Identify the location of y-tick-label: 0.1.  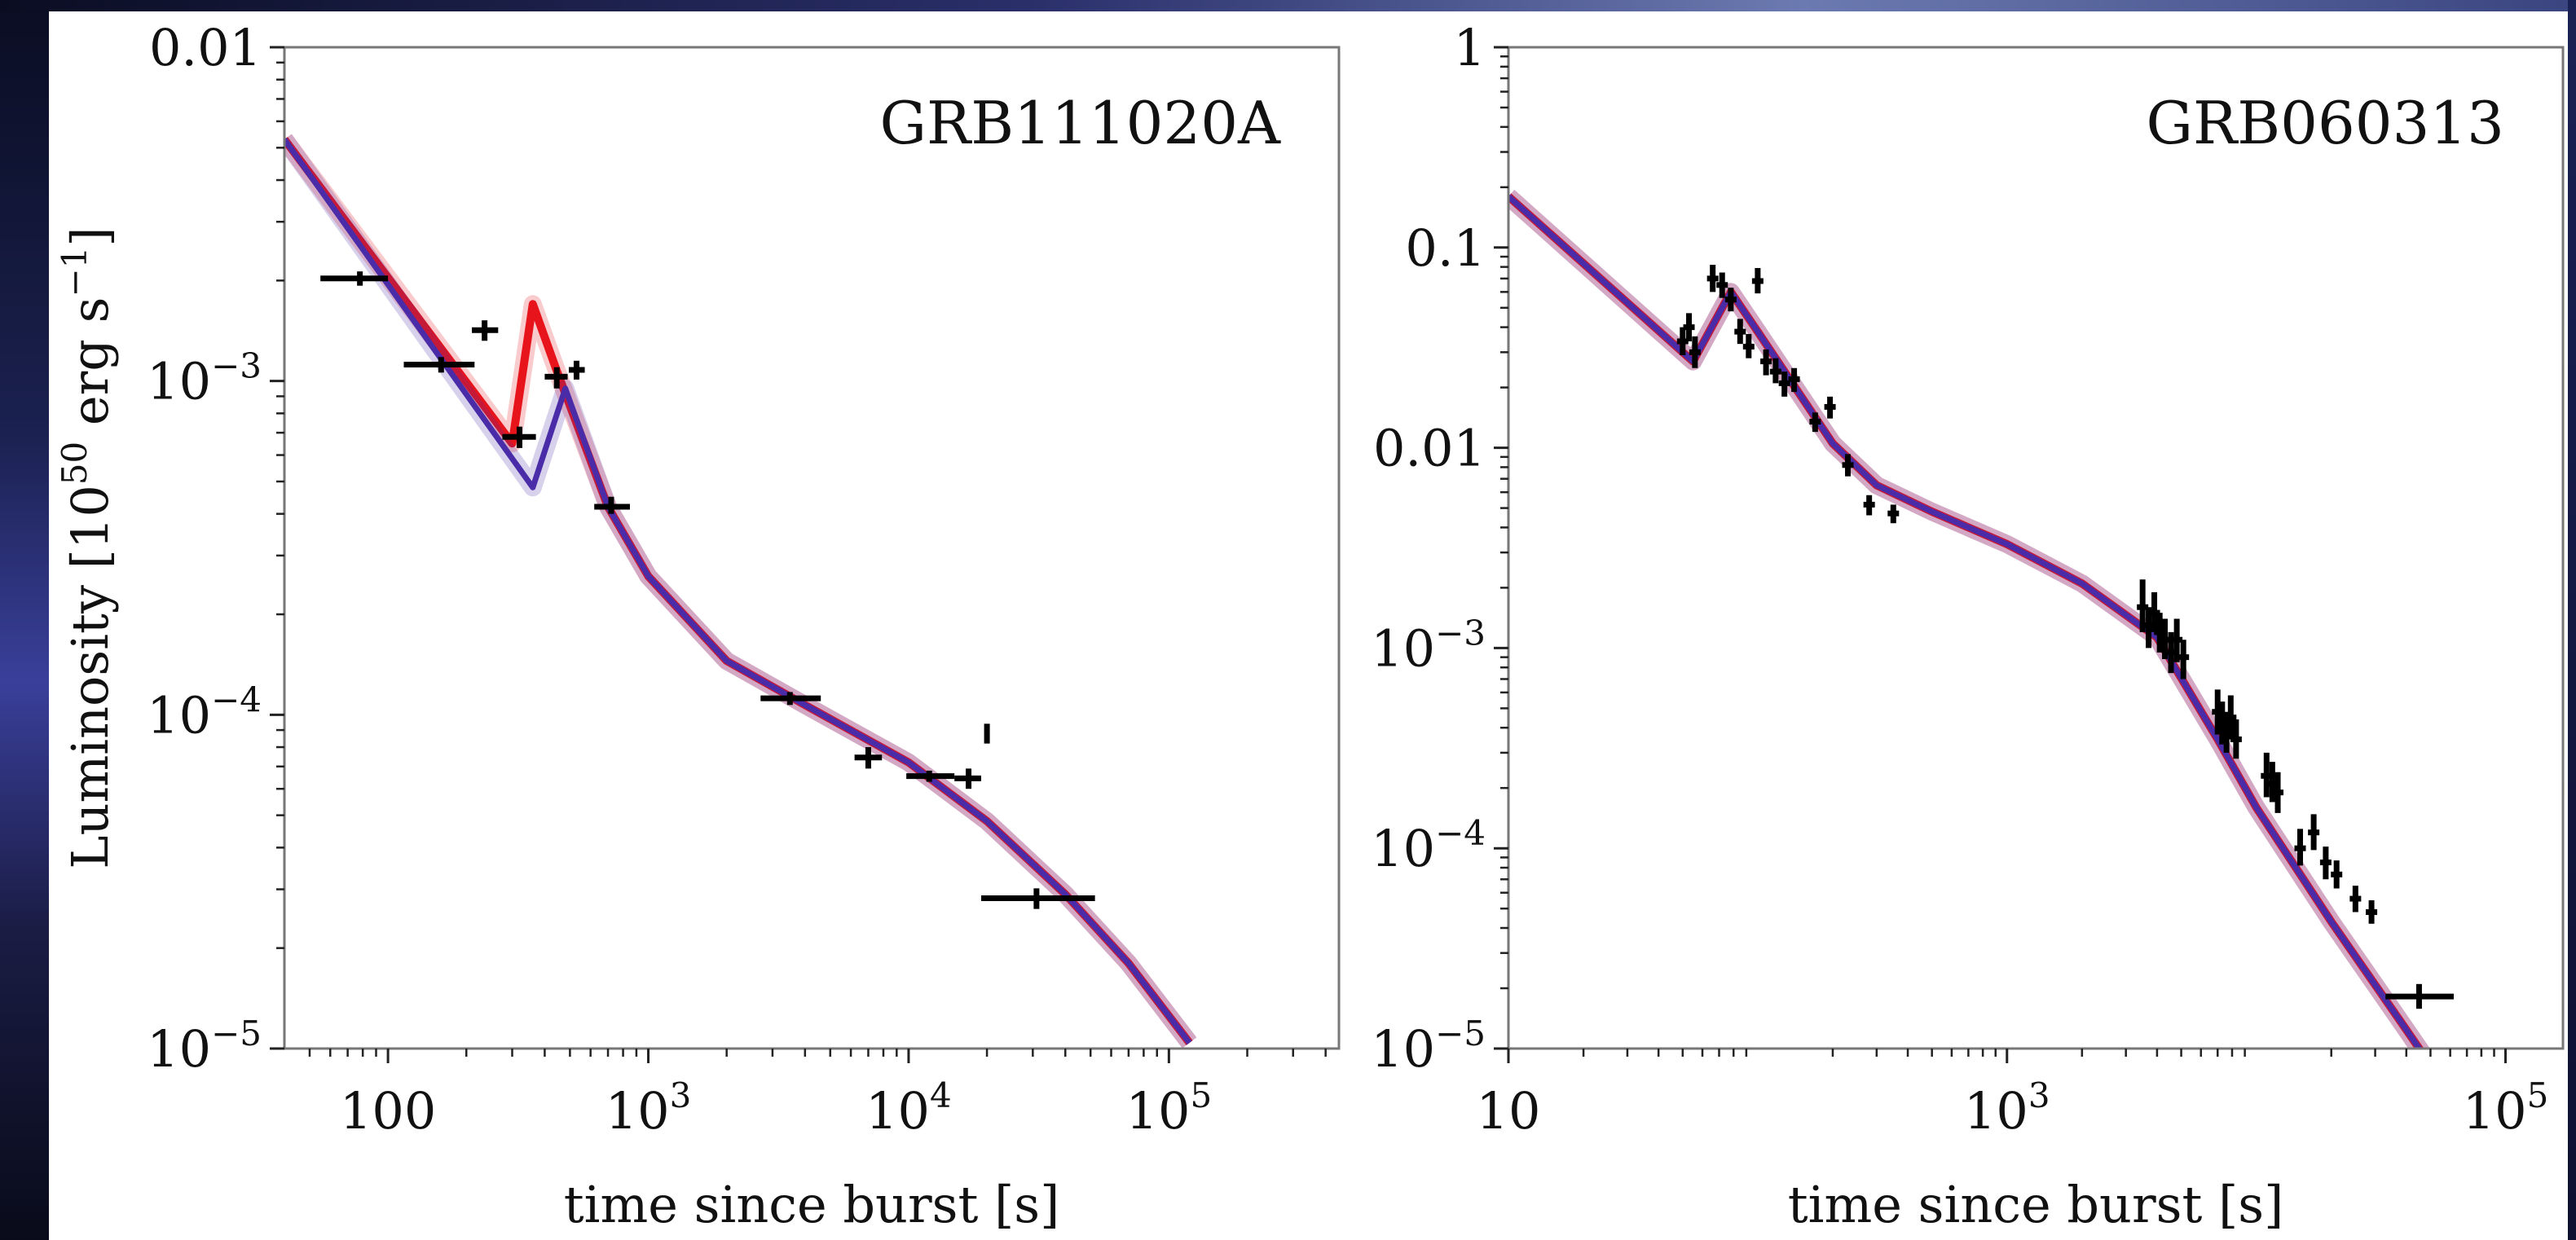
(1445, 248).